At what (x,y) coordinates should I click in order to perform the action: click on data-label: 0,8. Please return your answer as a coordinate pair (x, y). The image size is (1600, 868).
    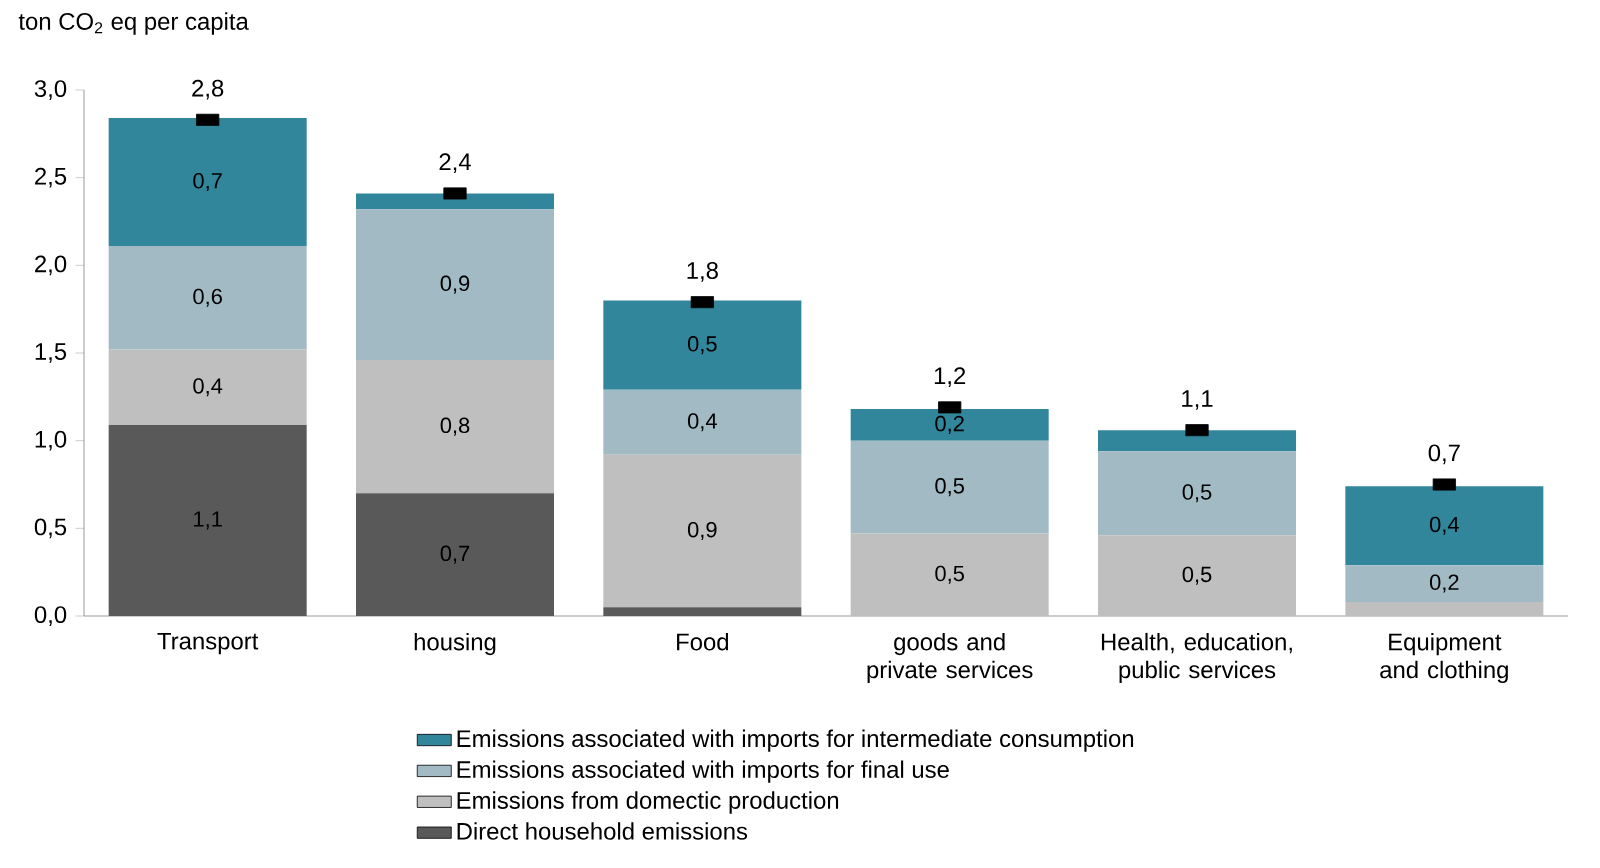
    Looking at the image, I should click on (455, 426).